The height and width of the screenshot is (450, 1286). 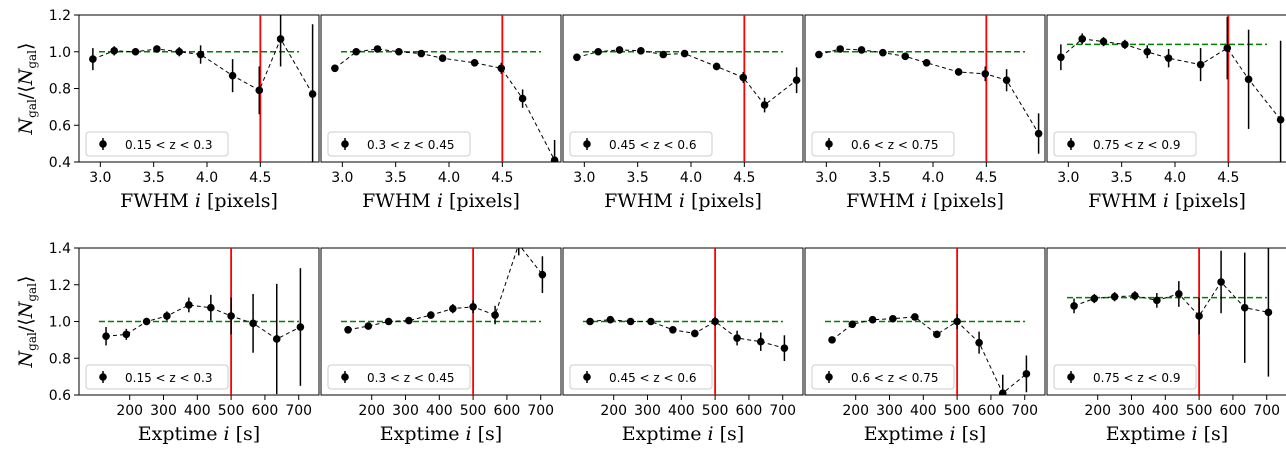 I want to click on x-tick-label: 3.0, so click(x=342, y=178).